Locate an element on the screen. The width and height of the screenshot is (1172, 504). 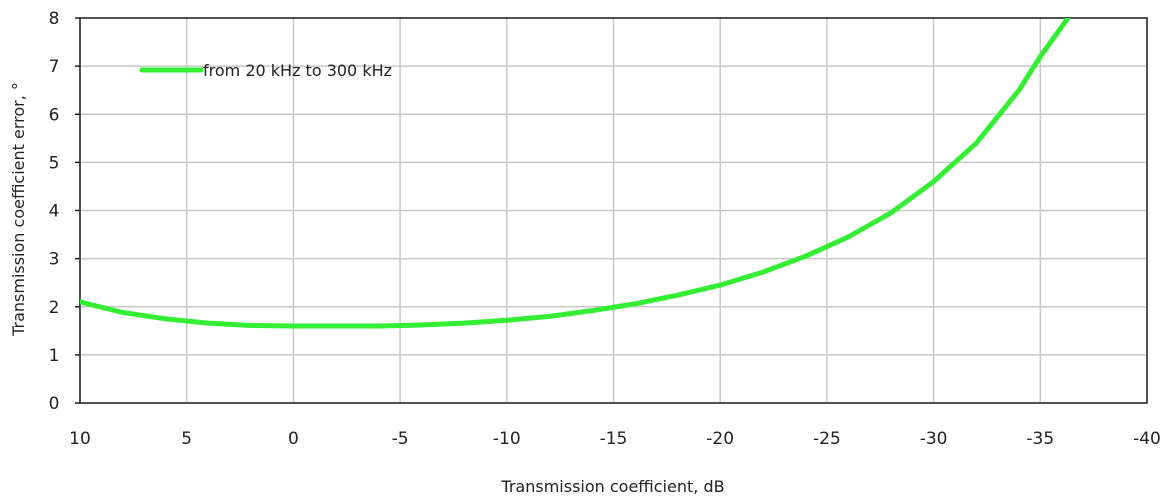
x-tick-label: -25 is located at coordinates (827, 439).